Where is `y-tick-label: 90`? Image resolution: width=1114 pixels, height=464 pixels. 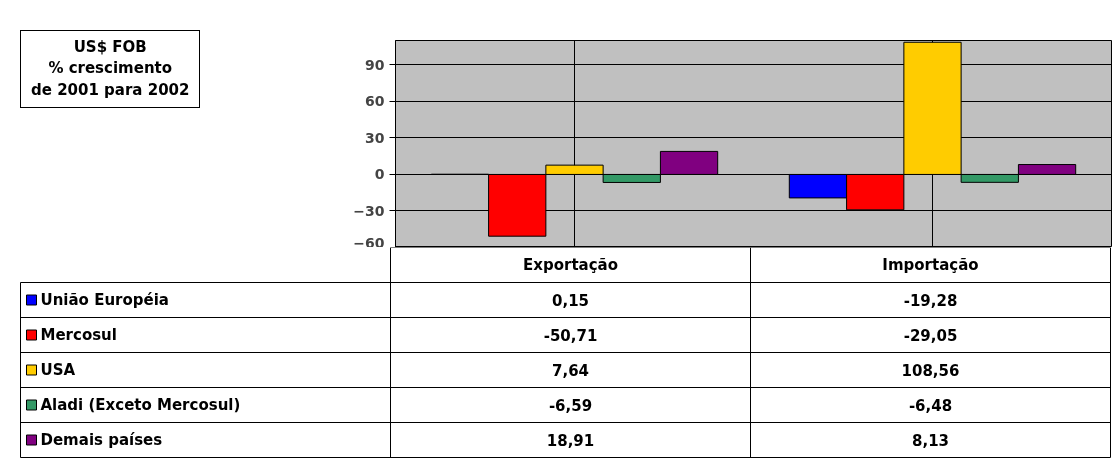 y-tick-label: 90 is located at coordinates (375, 64).